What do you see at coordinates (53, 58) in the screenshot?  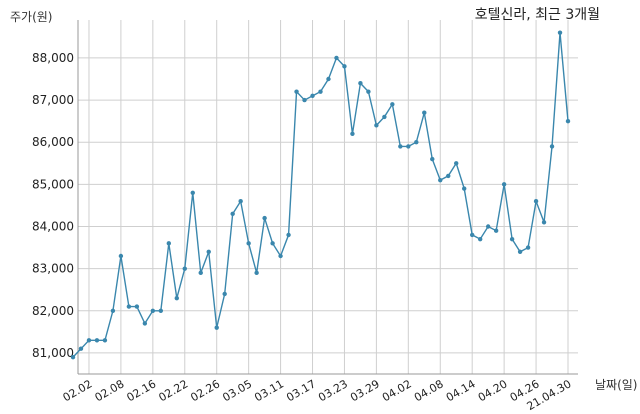 I see `y-tick-label: 88,000` at bounding box center [53, 58].